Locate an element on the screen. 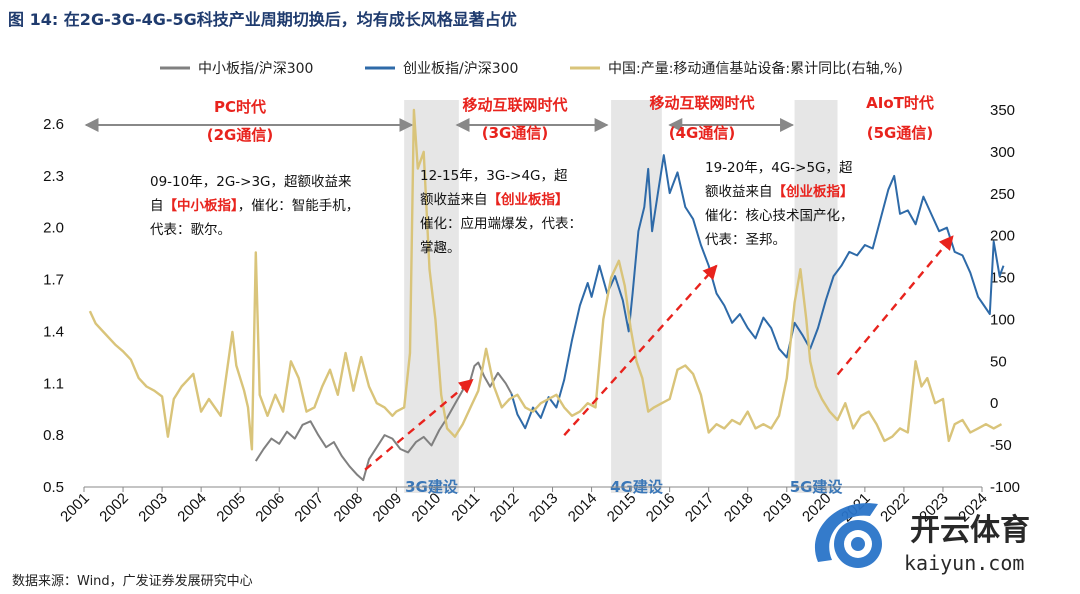 The image size is (1080, 594). era-title-2: 移动互联网时代 is located at coordinates (514, 105).